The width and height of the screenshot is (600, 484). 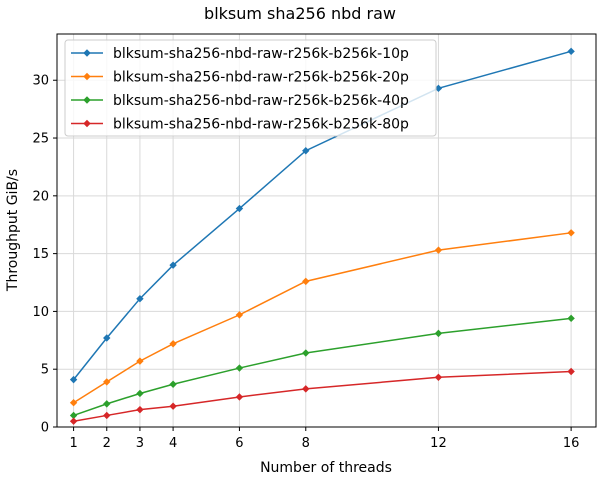 I want to click on legend-label: blksum-sha256-nbd-raw-r256k-b256k-20p, so click(x=261, y=78).